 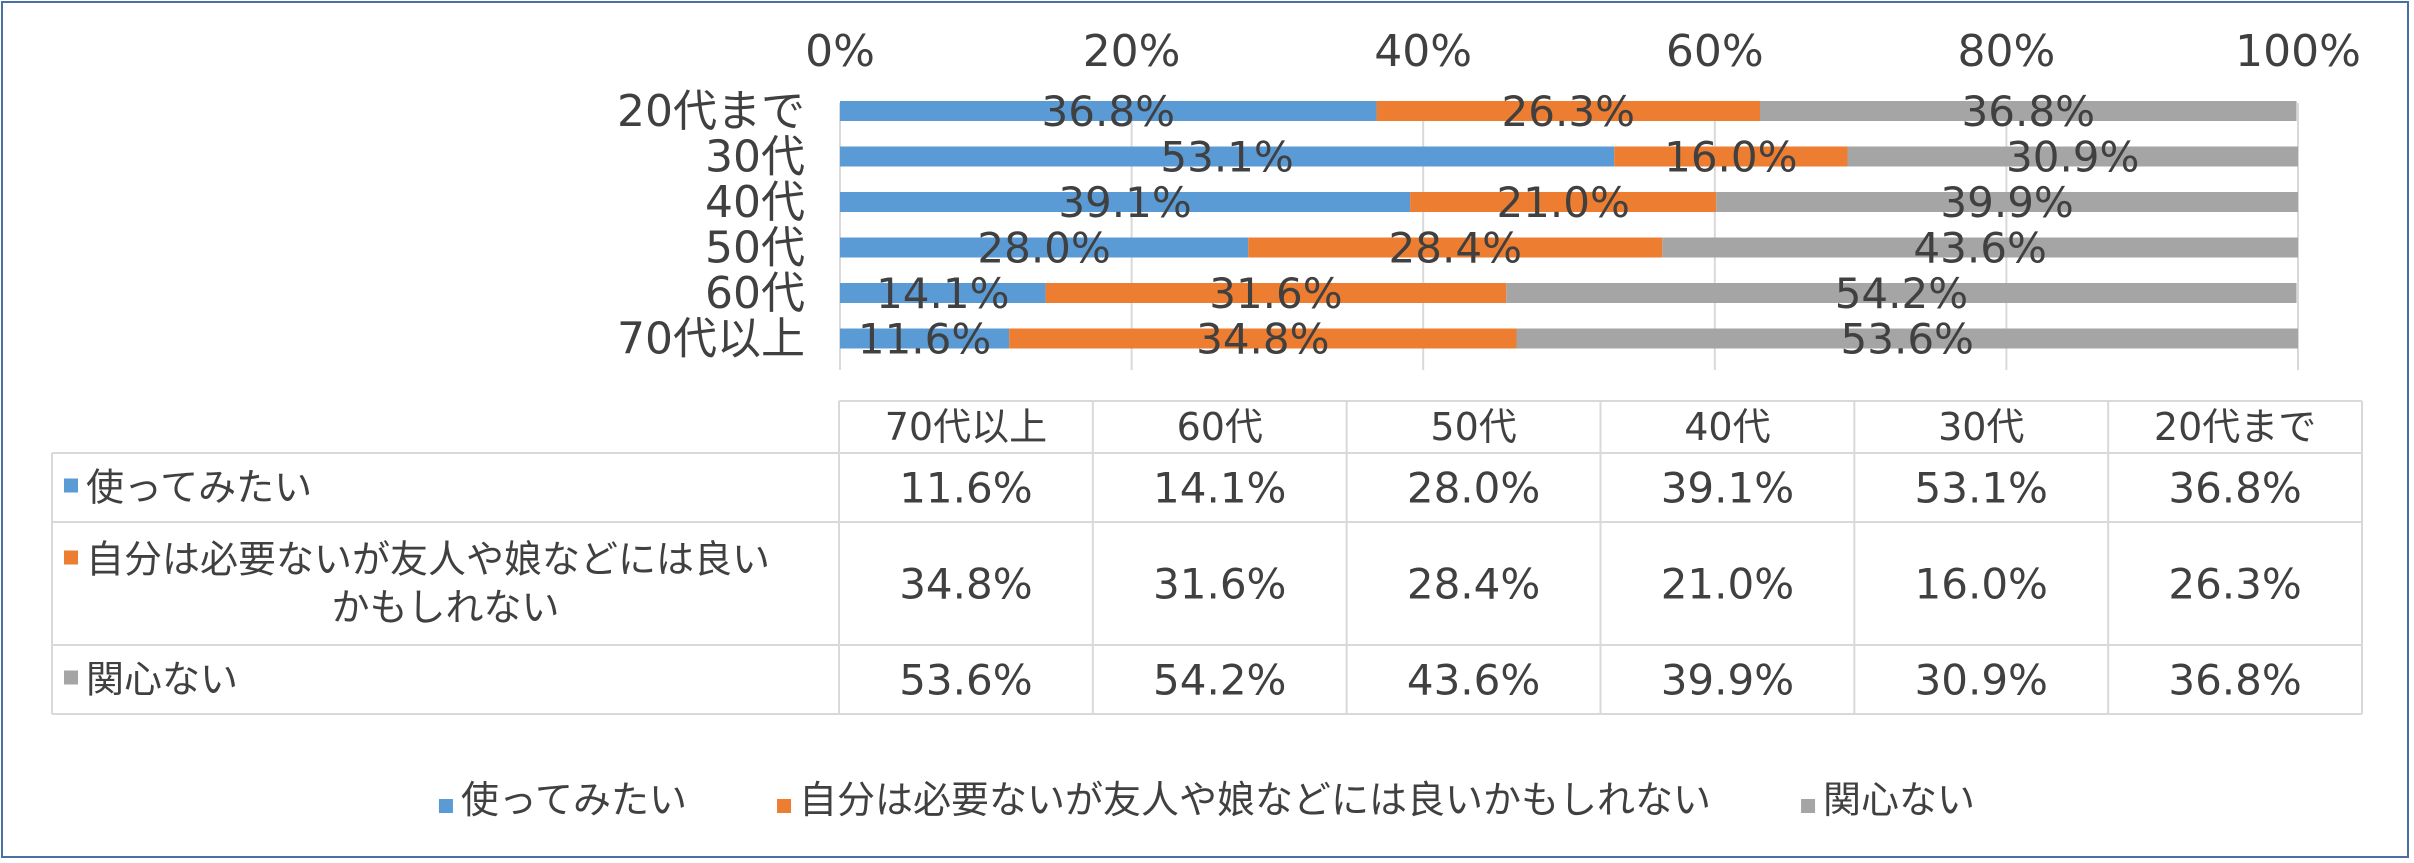 What do you see at coordinates (1473, 427) in the screenshot?
I see `table-column-header: 50代` at bounding box center [1473, 427].